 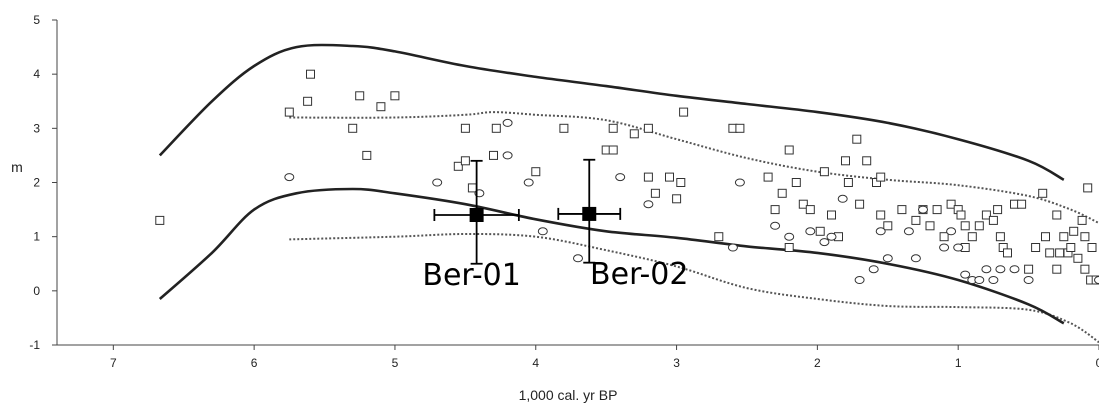 What do you see at coordinates (817, 363) in the screenshot?
I see `x-tick-label: 2` at bounding box center [817, 363].